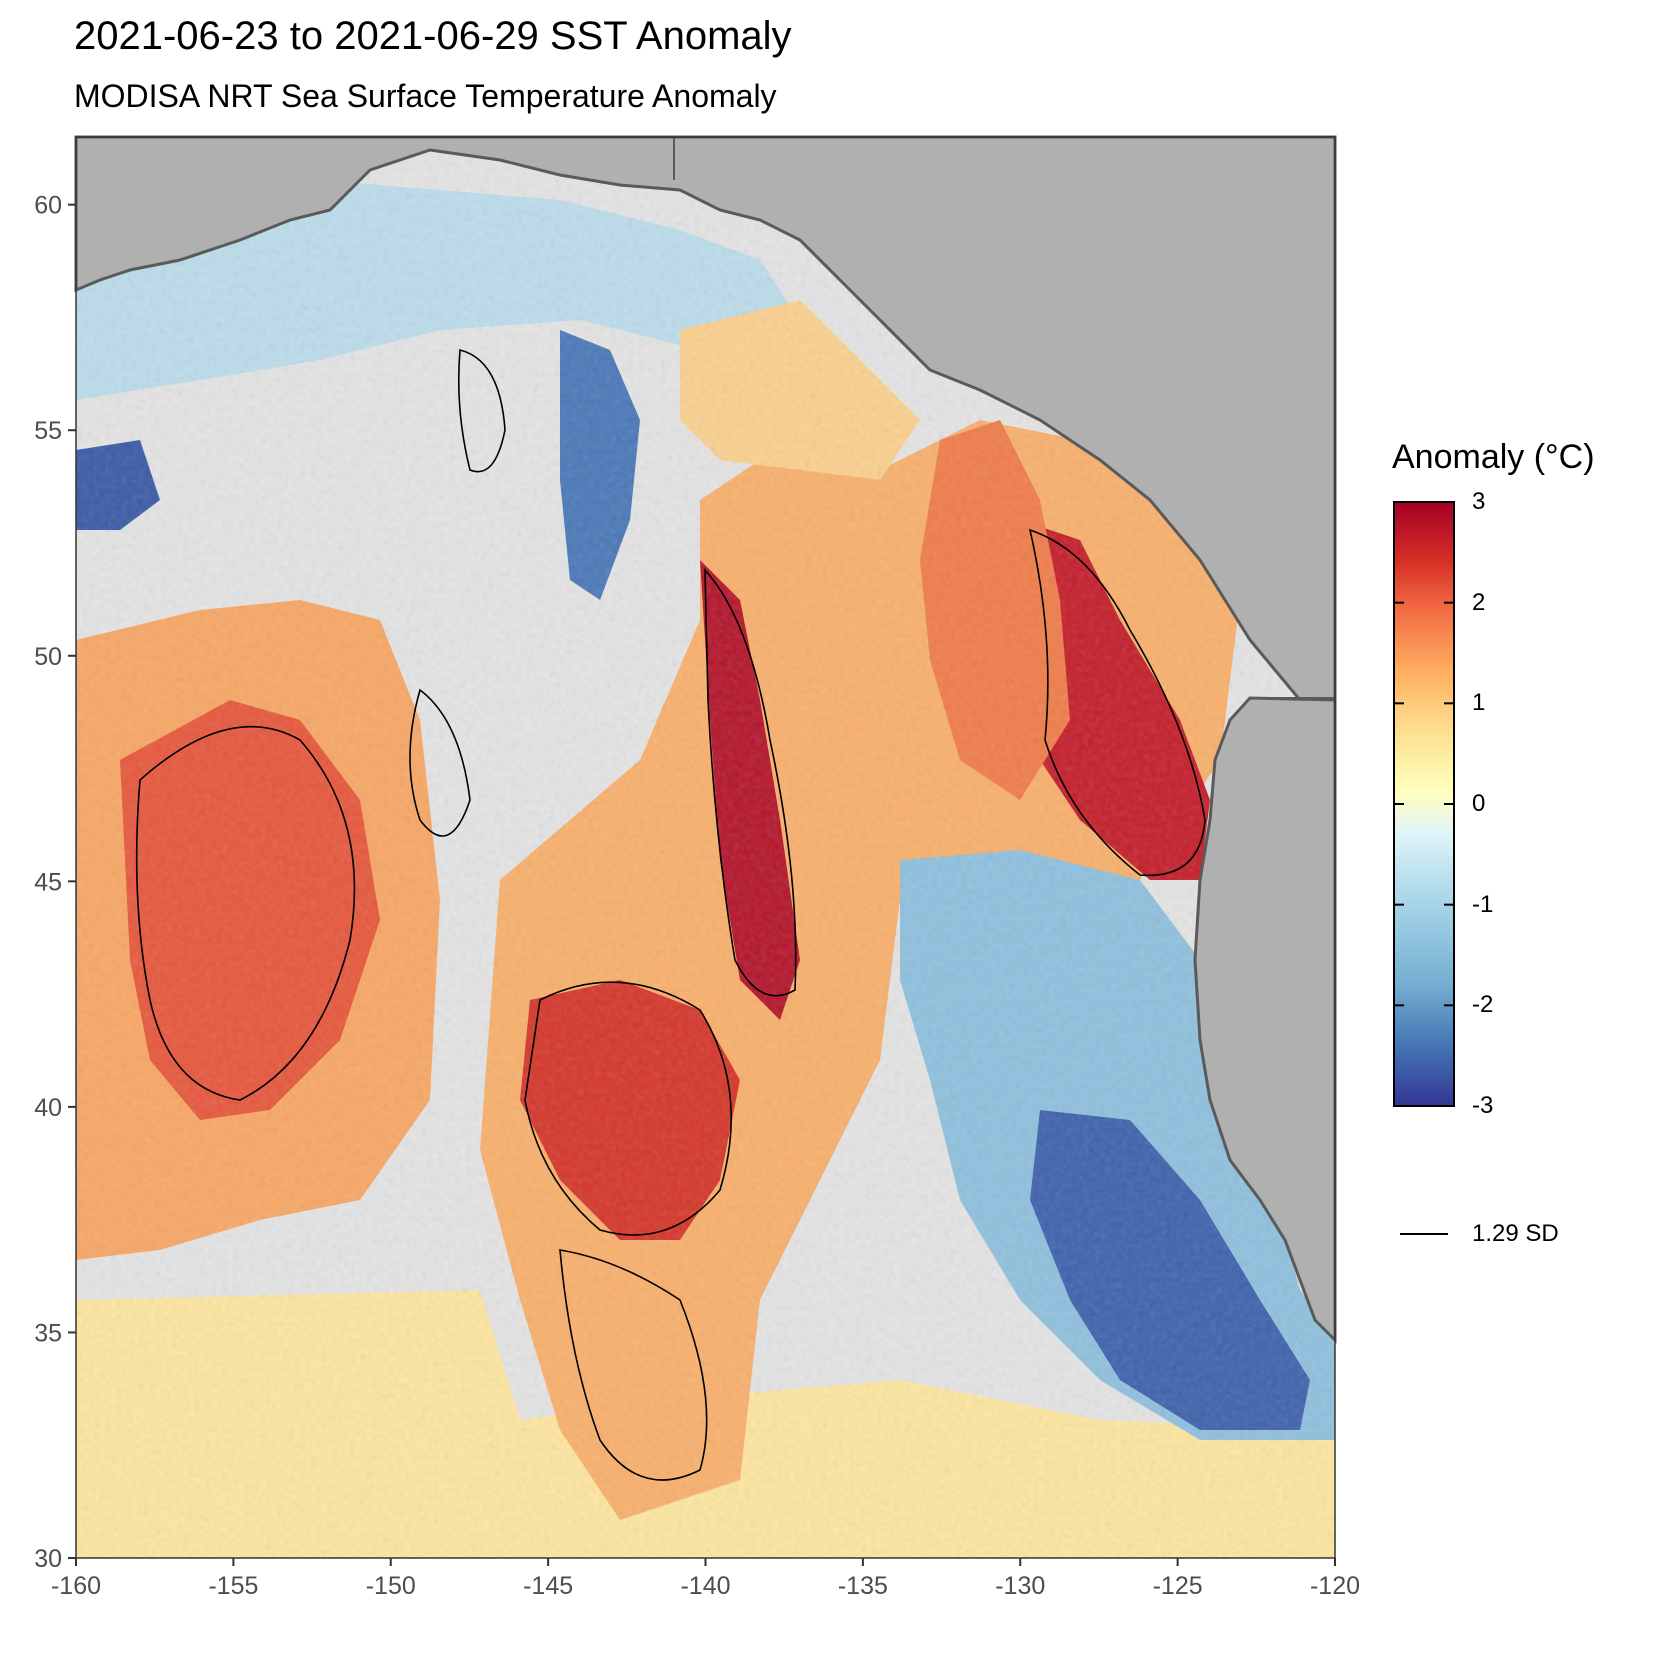  I want to click on y-tick-label: 45, so click(48, 882).